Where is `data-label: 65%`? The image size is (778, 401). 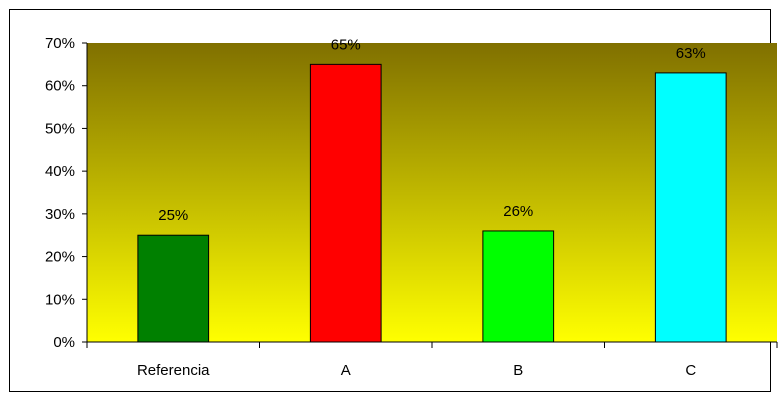 data-label: 65% is located at coordinates (346, 44).